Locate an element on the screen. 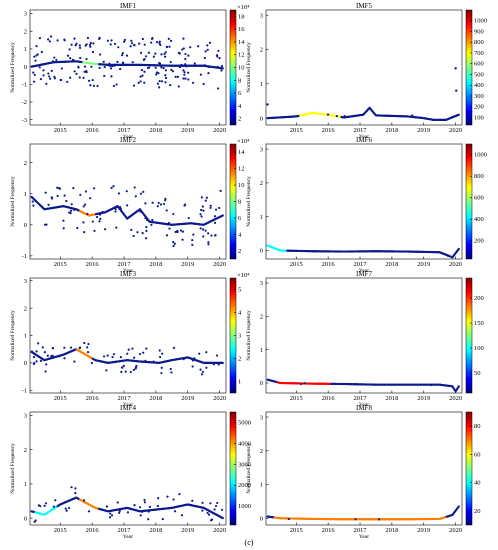 The height and width of the screenshot is (550, 498). colorbar-tick-label: 600 is located at coordinates (479, 198).